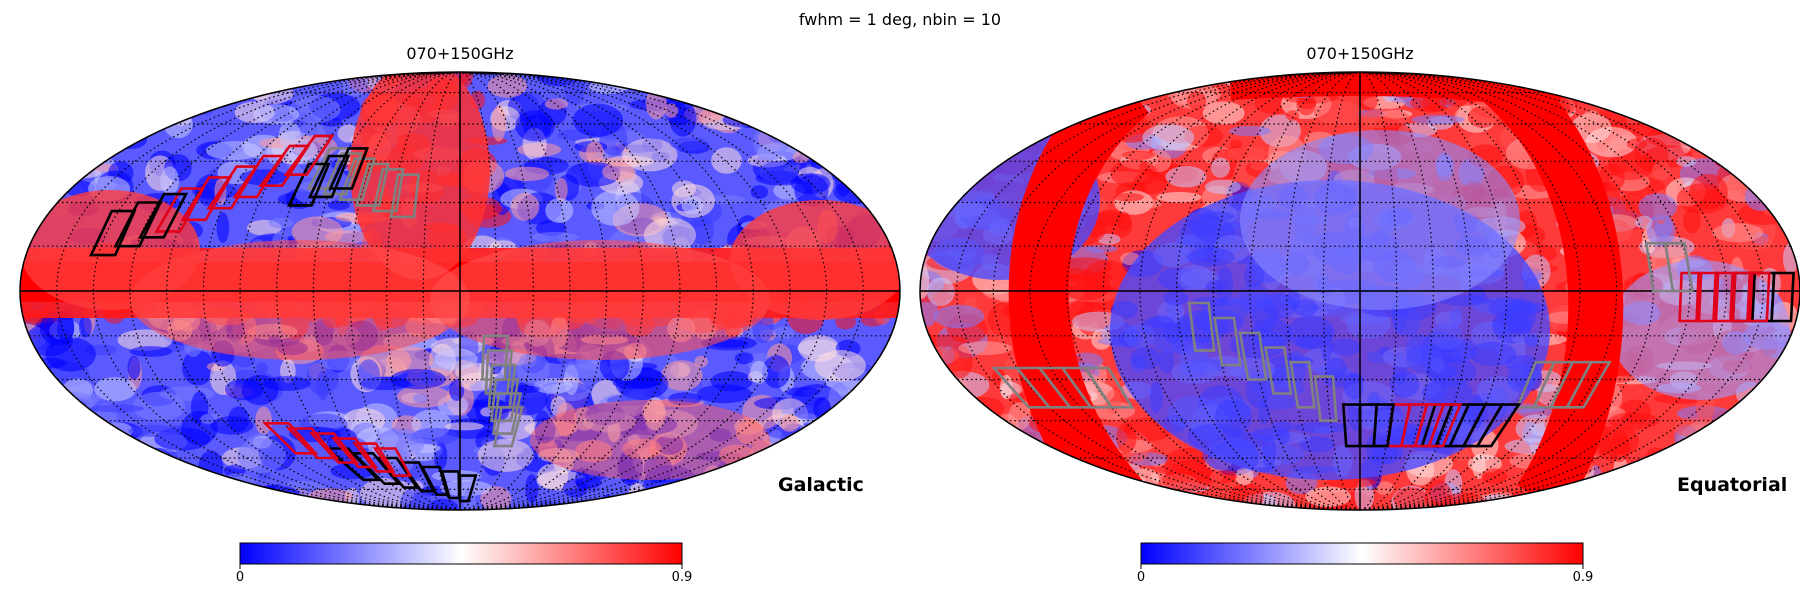  I want to click on patch-gray, so click(1536, 384).